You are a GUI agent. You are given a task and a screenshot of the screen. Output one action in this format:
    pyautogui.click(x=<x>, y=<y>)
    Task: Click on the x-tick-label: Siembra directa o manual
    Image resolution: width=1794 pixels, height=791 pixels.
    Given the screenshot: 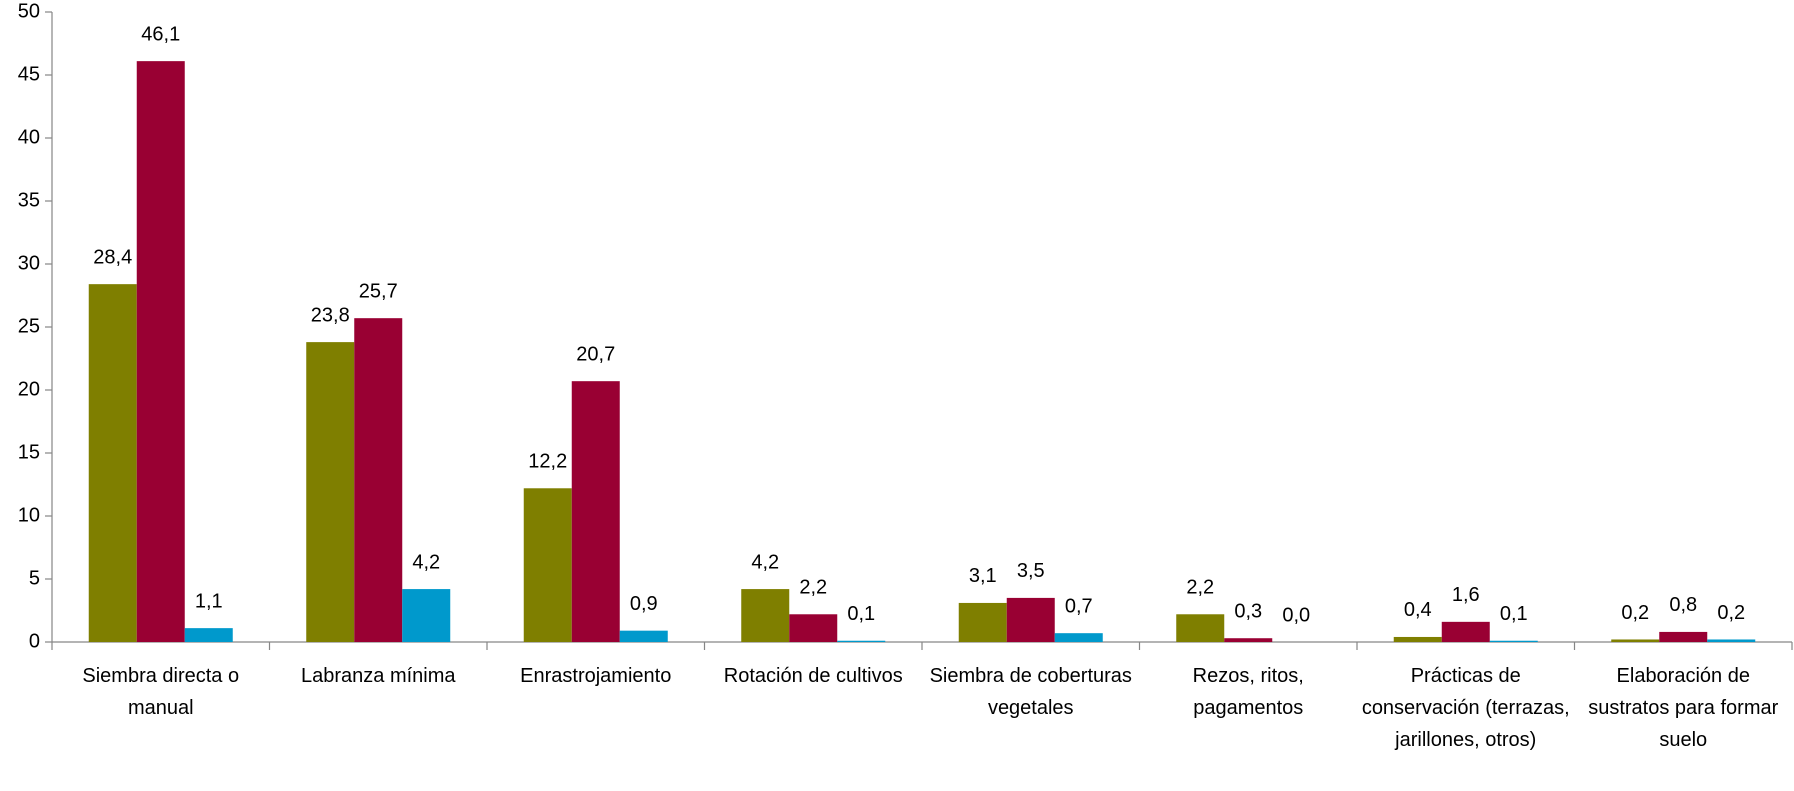 What is the action you would take?
    pyautogui.click(x=161, y=692)
    